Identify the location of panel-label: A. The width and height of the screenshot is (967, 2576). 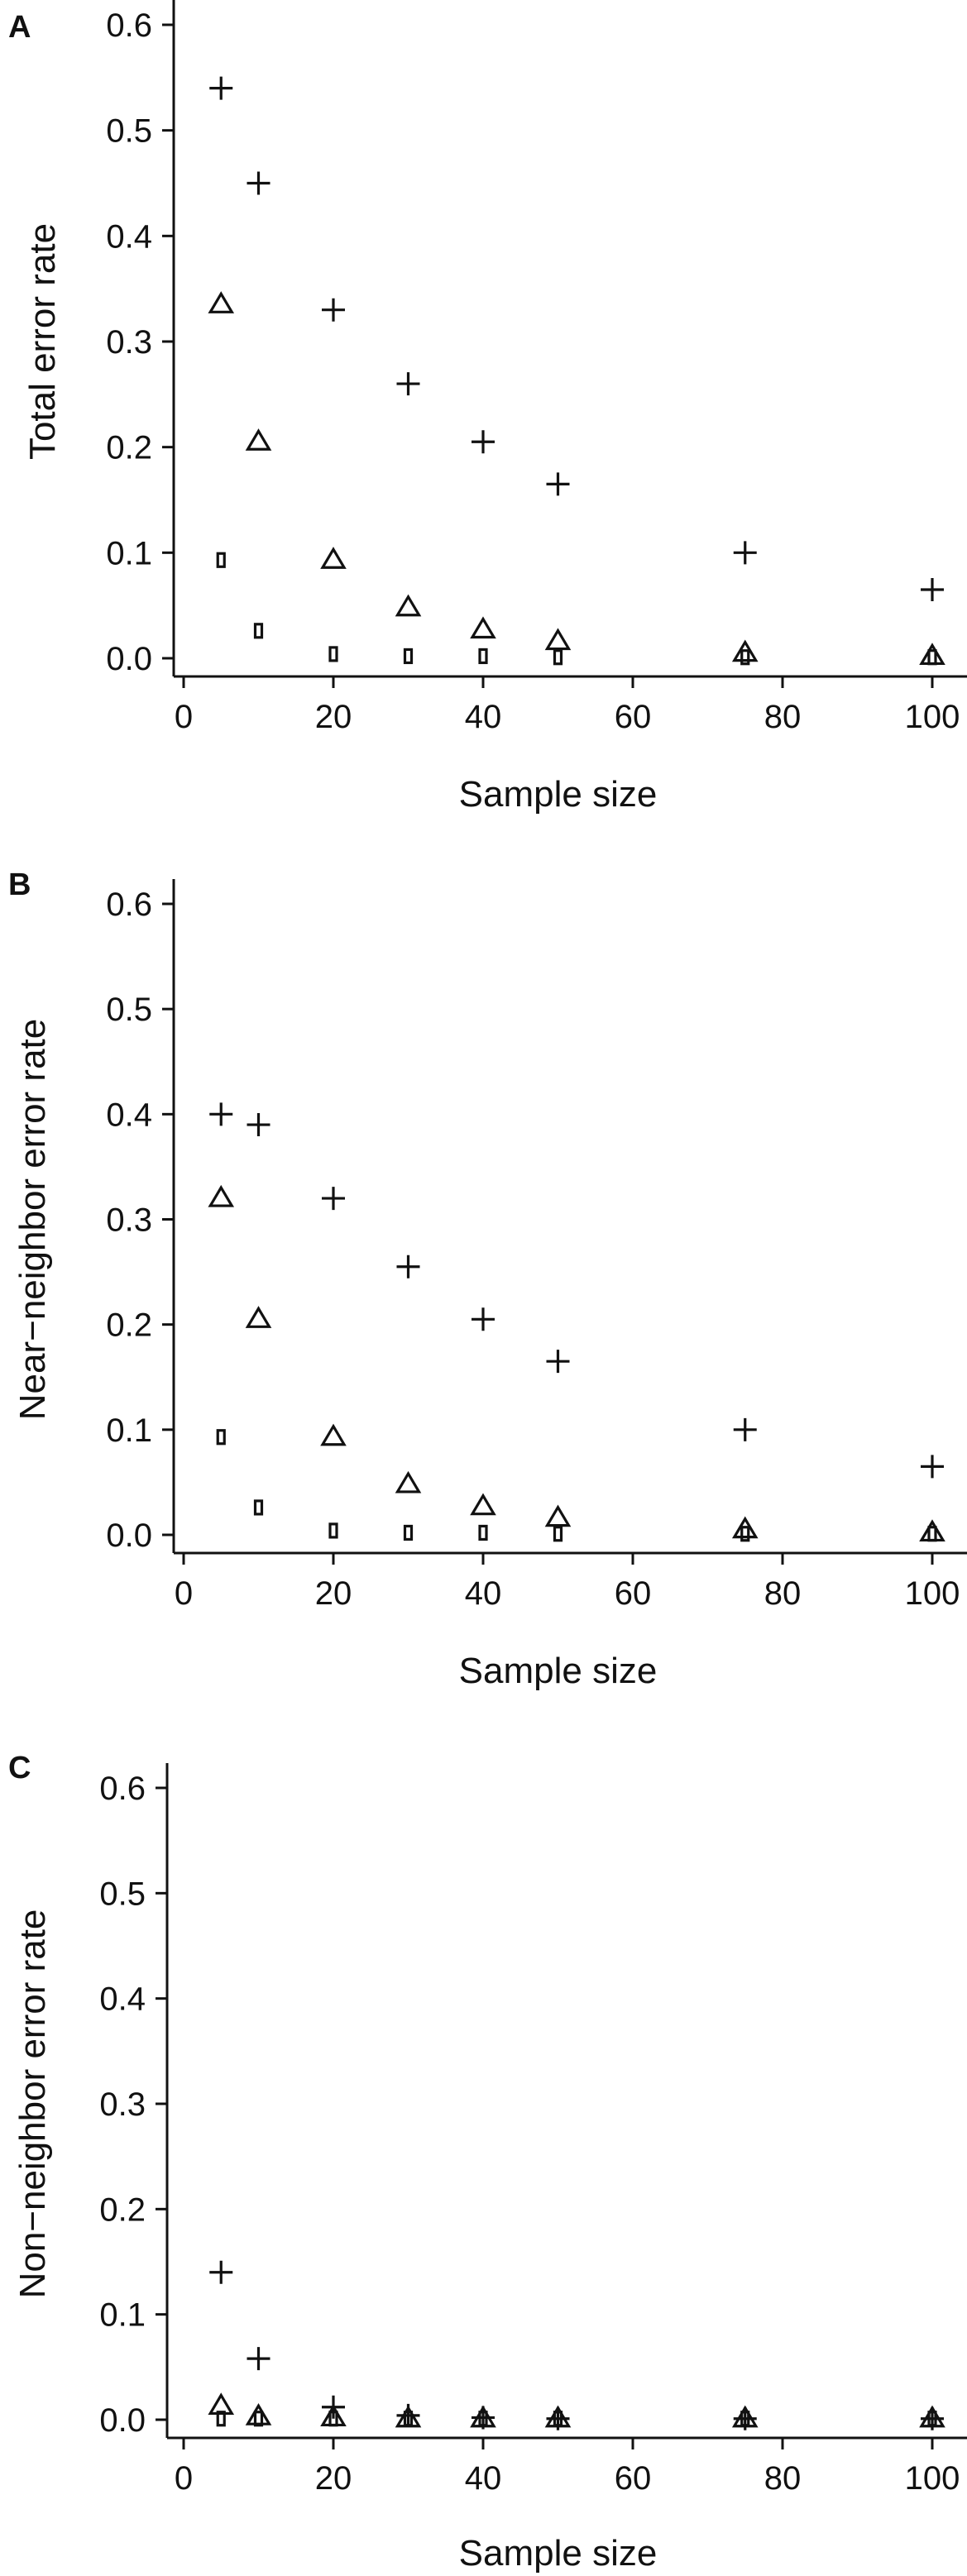
(20, 27).